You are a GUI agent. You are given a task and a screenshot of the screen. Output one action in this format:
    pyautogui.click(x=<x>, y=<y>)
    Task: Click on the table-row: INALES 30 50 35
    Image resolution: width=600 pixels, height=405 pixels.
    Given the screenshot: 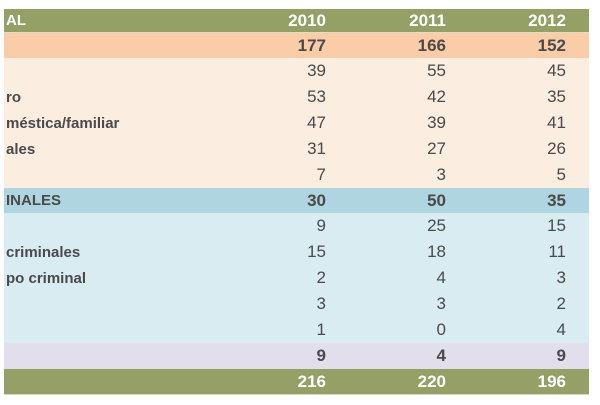 What is the action you would take?
    pyautogui.click(x=296, y=200)
    